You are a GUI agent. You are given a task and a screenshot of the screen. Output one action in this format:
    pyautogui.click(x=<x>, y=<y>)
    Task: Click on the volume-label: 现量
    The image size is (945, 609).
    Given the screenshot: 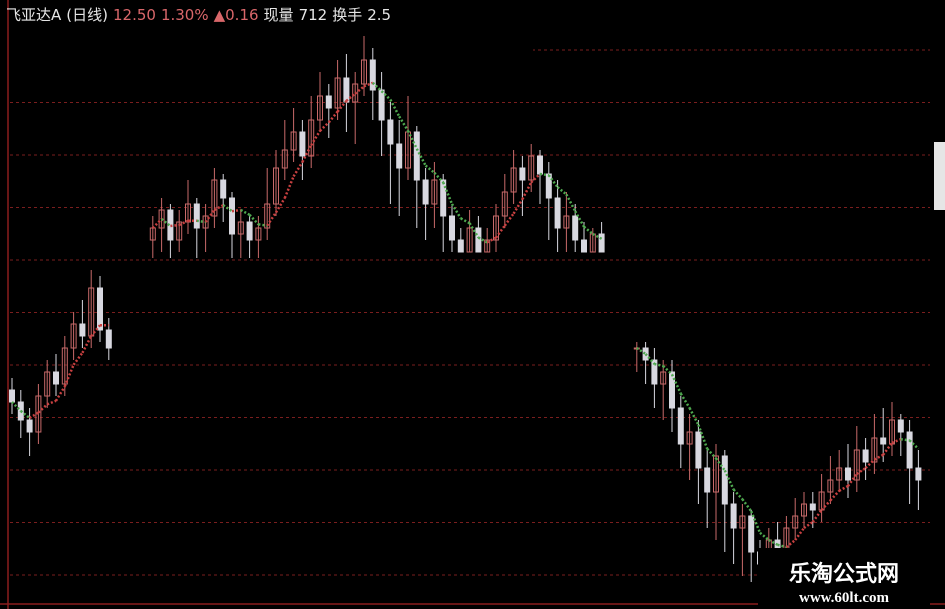 What is the action you would take?
    pyautogui.click(x=278, y=15)
    